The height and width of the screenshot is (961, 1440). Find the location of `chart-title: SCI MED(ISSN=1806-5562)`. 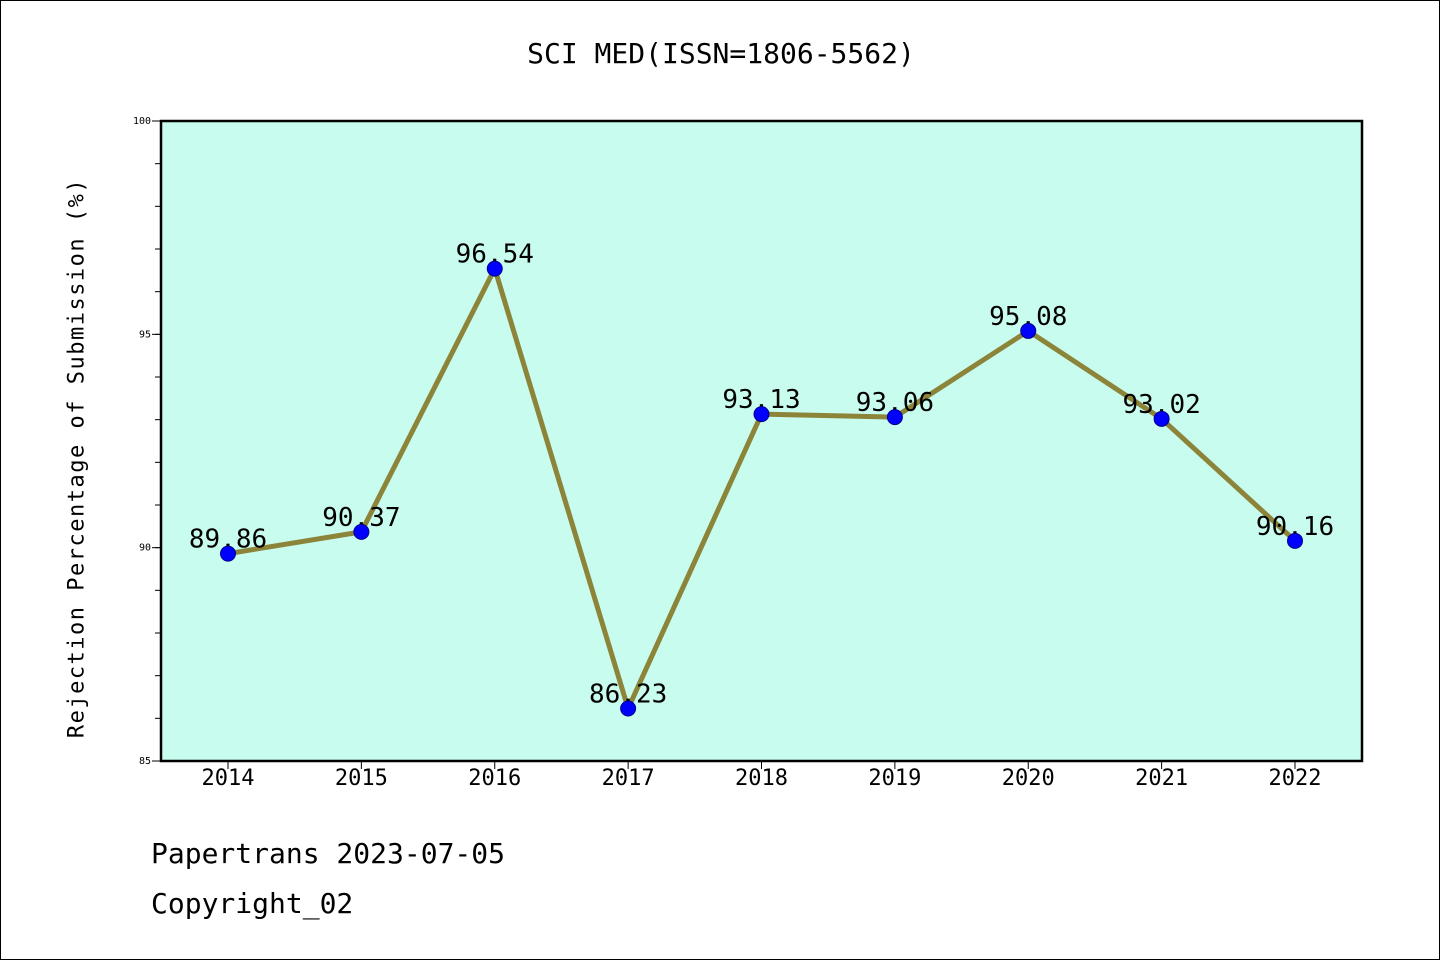

chart-title: SCI MED(ISSN=1806-5562) is located at coordinates (721, 53).